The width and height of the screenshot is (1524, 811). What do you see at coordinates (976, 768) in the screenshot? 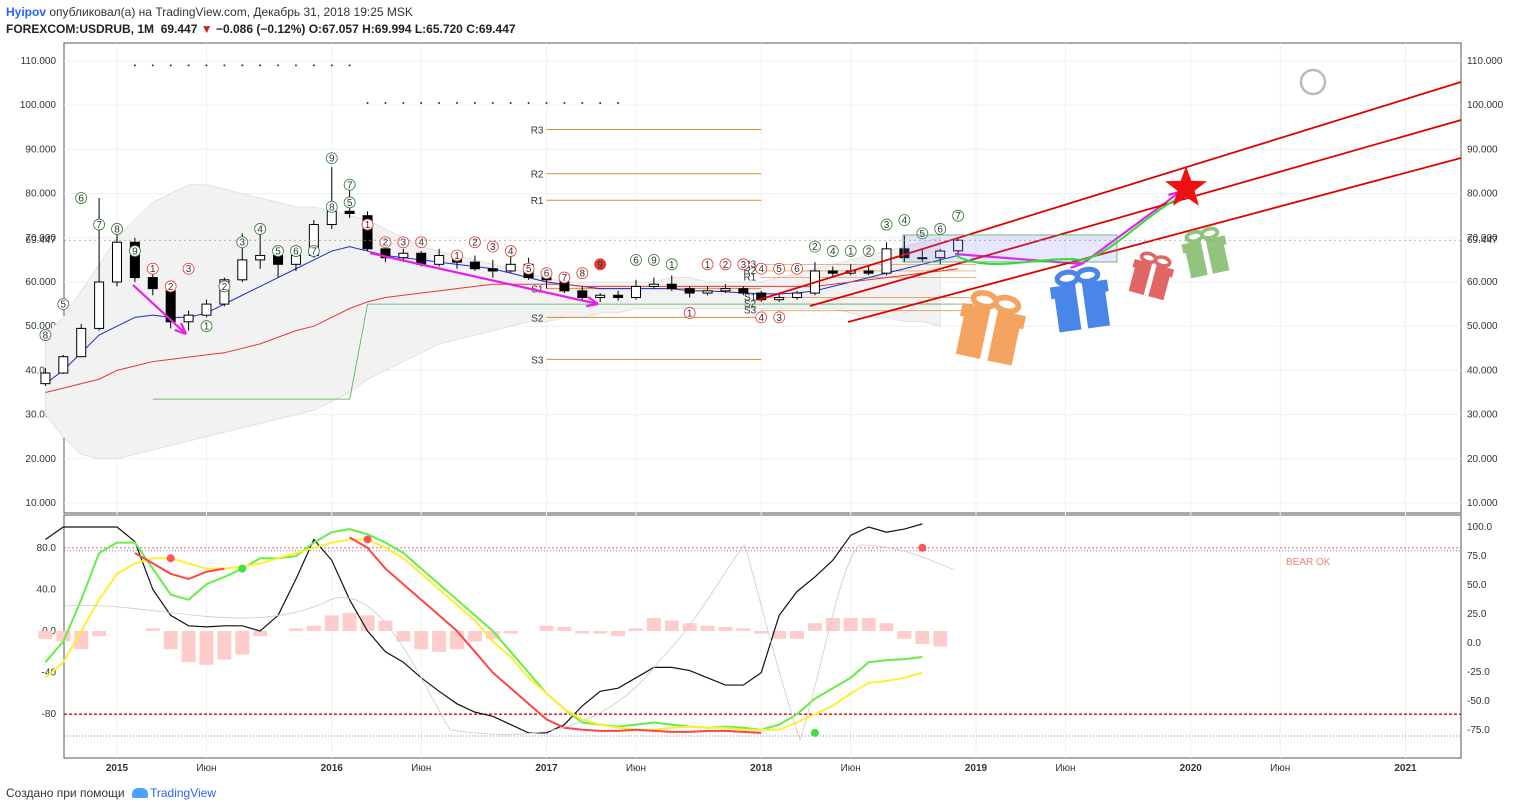
I see `x-tick-label: 2019` at bounding box center [976, 768].